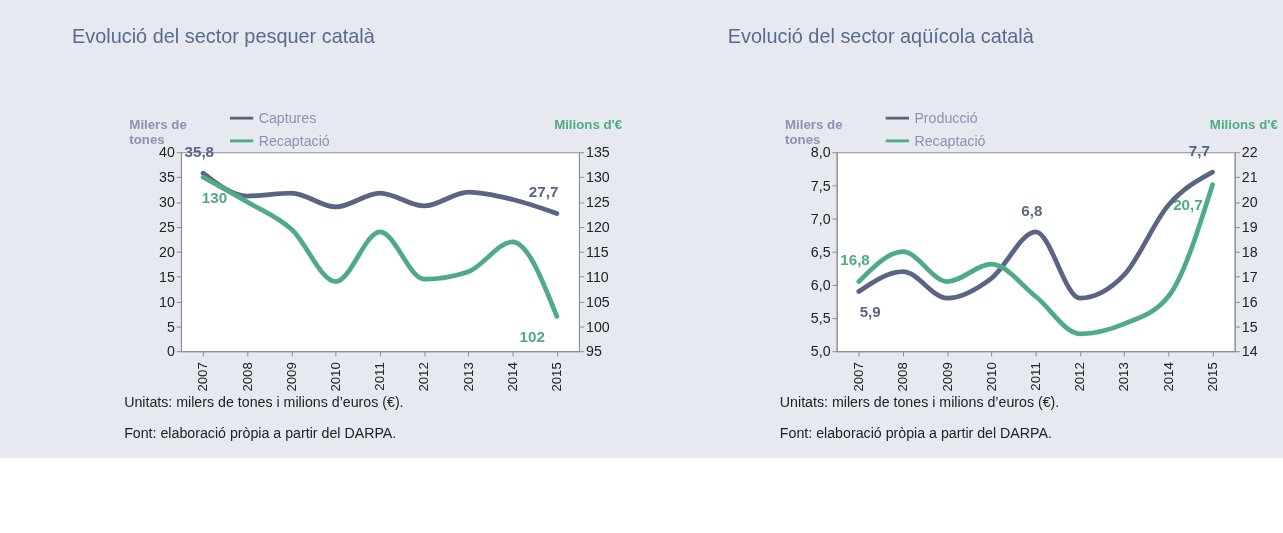 The image size is (1283, 533). Describe the element at coordinates (1249, 177) in the screenshot. I see `y2-tick-label: 21` at that location.